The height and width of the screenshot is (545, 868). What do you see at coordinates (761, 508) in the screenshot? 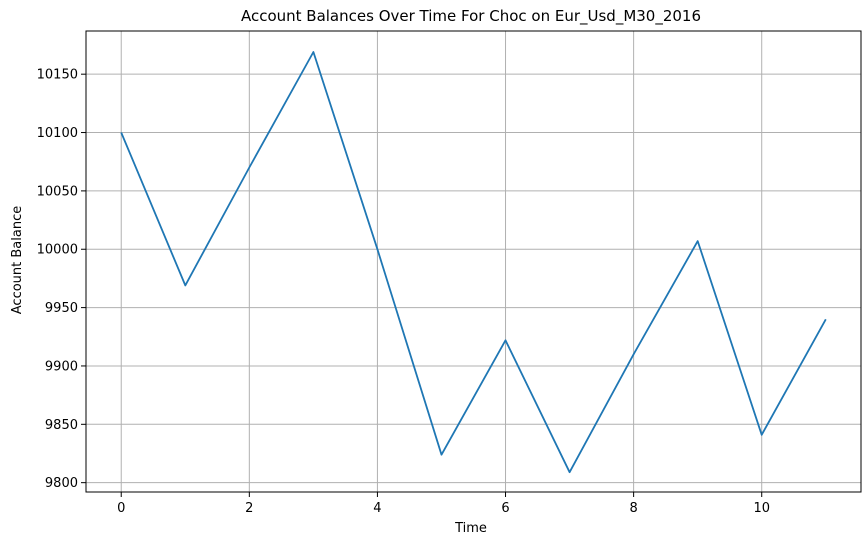
I see `x-tick-label: 10` at bounding box center [761, 508].